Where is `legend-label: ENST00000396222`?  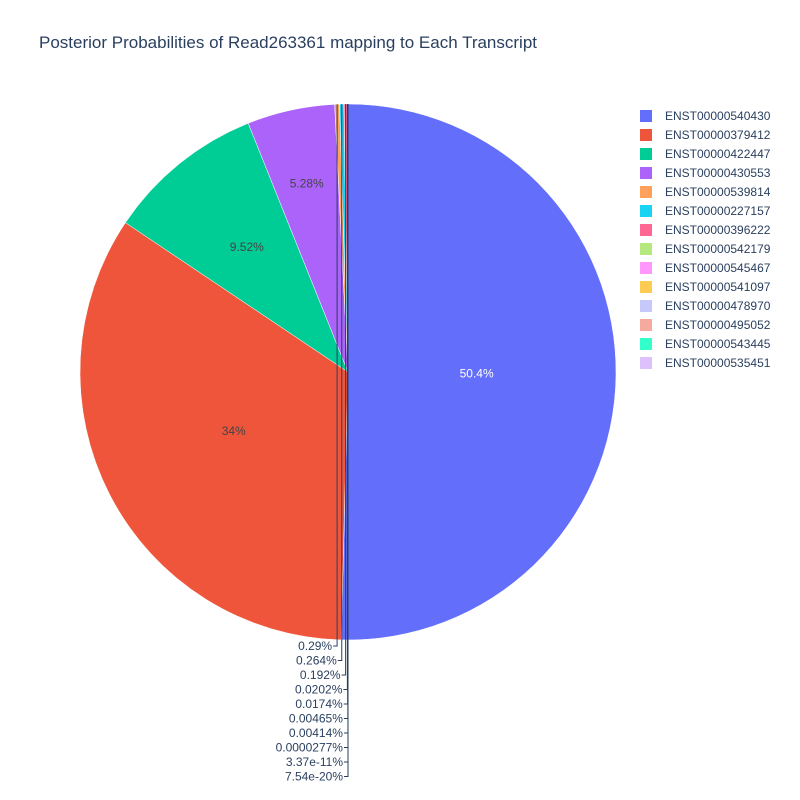 legend-label: ENST00000396222 is located at coordinates (718, 229).